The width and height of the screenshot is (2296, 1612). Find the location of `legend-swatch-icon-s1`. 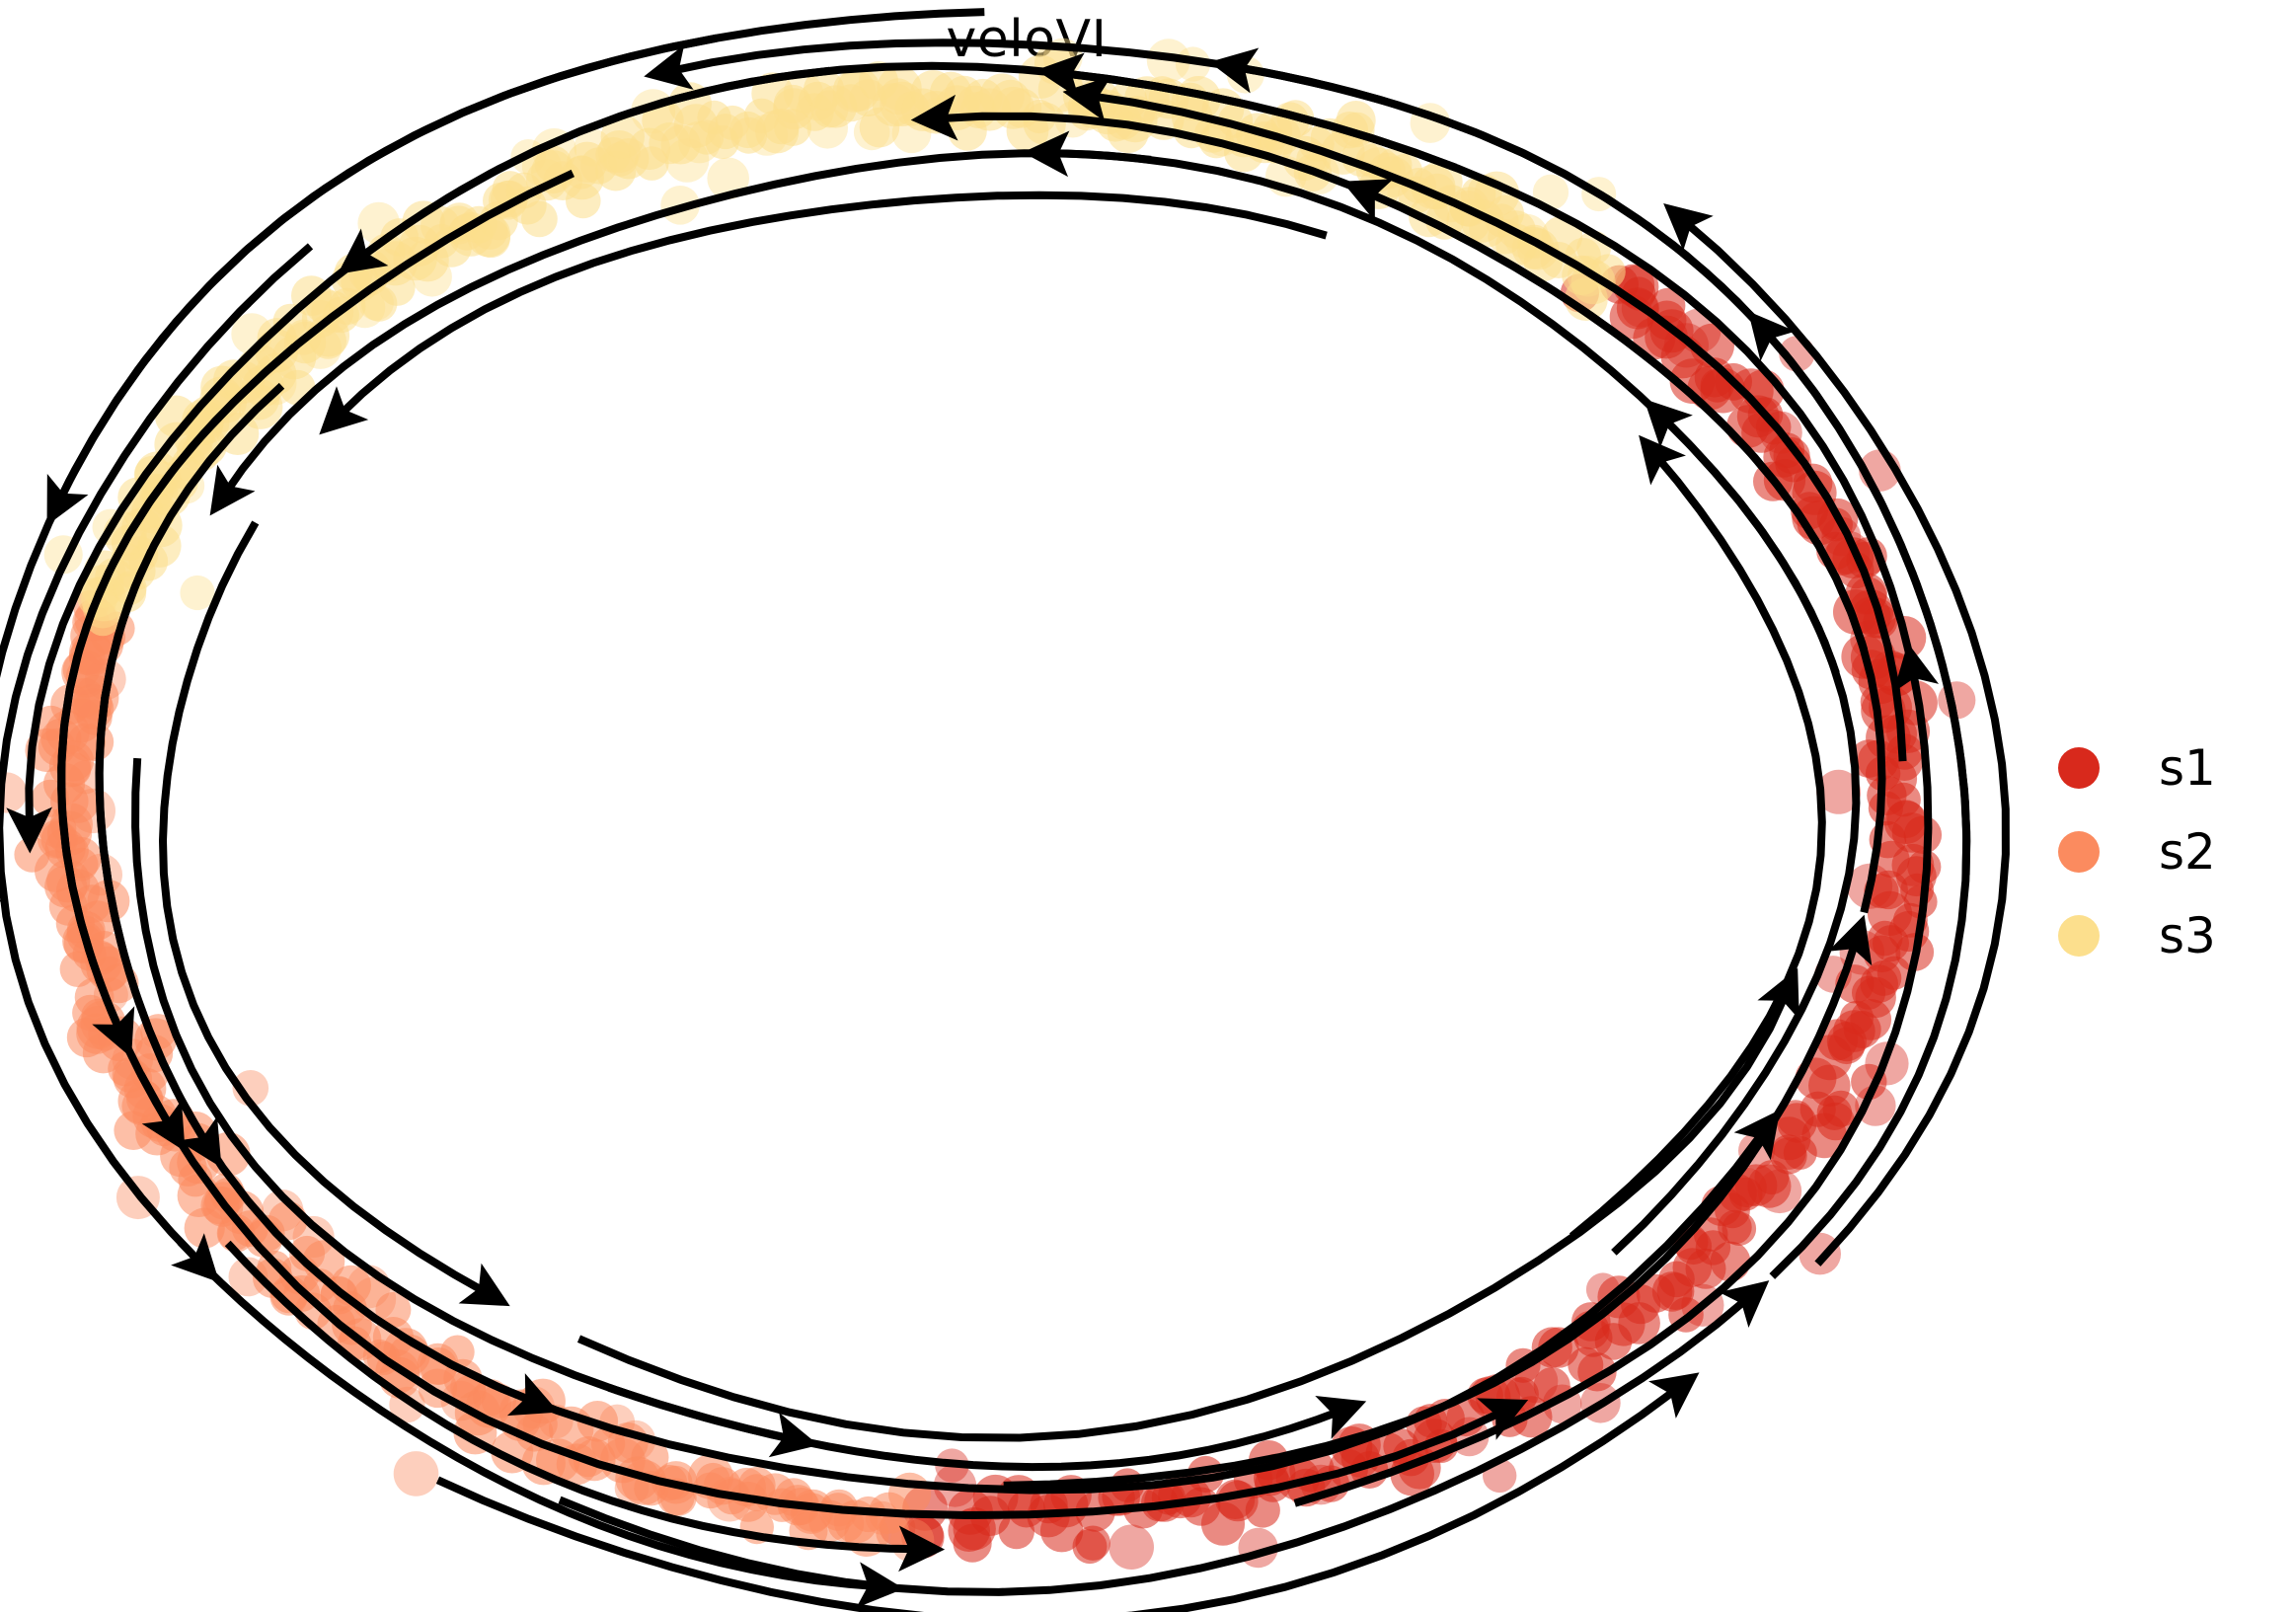

legend-swatch-icon-s1 is located at coordinates (2079, 767).